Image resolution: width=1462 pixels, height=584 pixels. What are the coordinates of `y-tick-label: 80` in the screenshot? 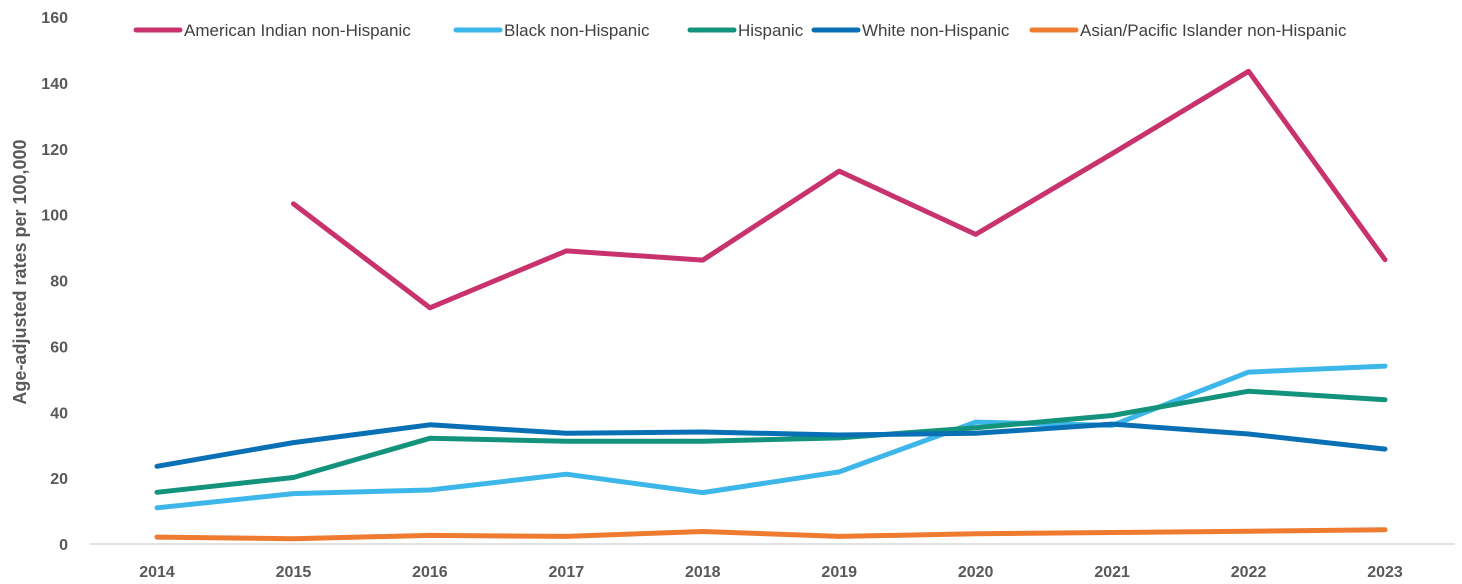 It's located at (59, 282).